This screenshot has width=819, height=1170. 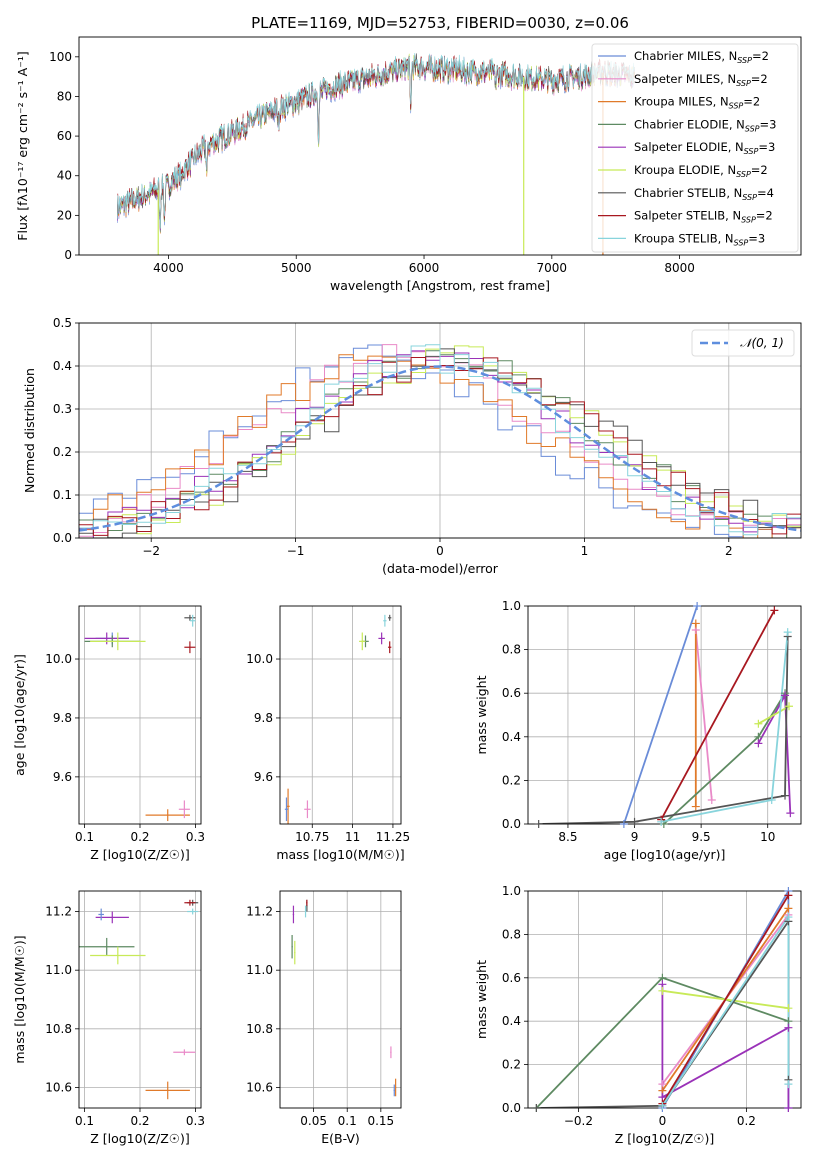 What do you see at coordinates (62, 495) in the screenshot?
I see `y-tick-label: 0.1` at bounding box center [62, 495].